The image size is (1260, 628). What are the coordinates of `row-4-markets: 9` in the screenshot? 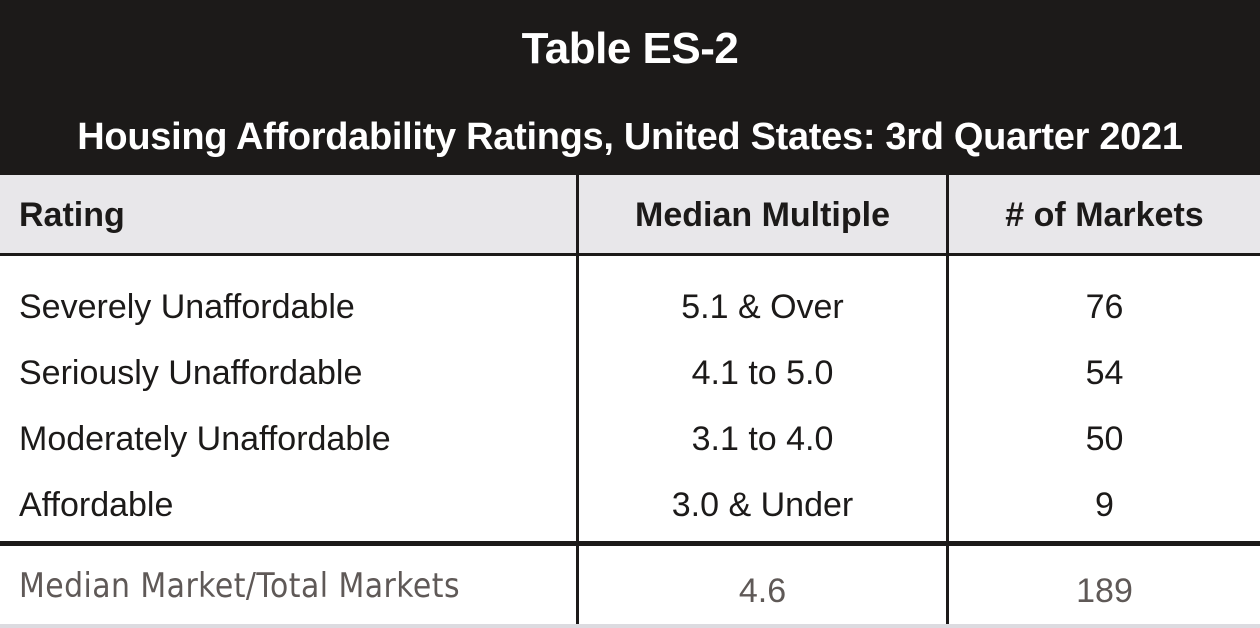 It's located at (1104, 505).